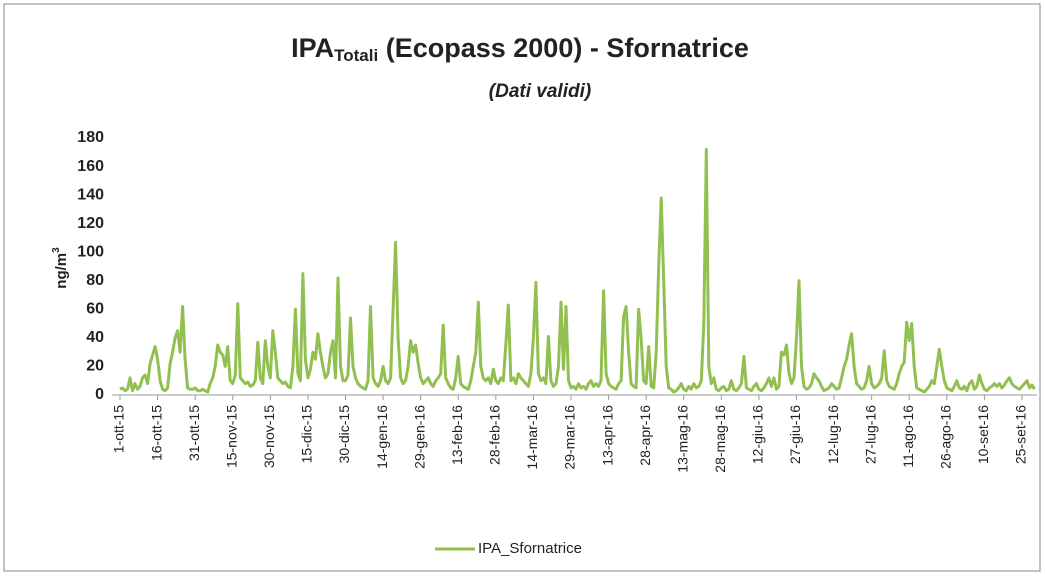 The width and height of the screenshot is (1045, 576). I want to click on x-tick-label: 1-ott-15, so click(119, 429).